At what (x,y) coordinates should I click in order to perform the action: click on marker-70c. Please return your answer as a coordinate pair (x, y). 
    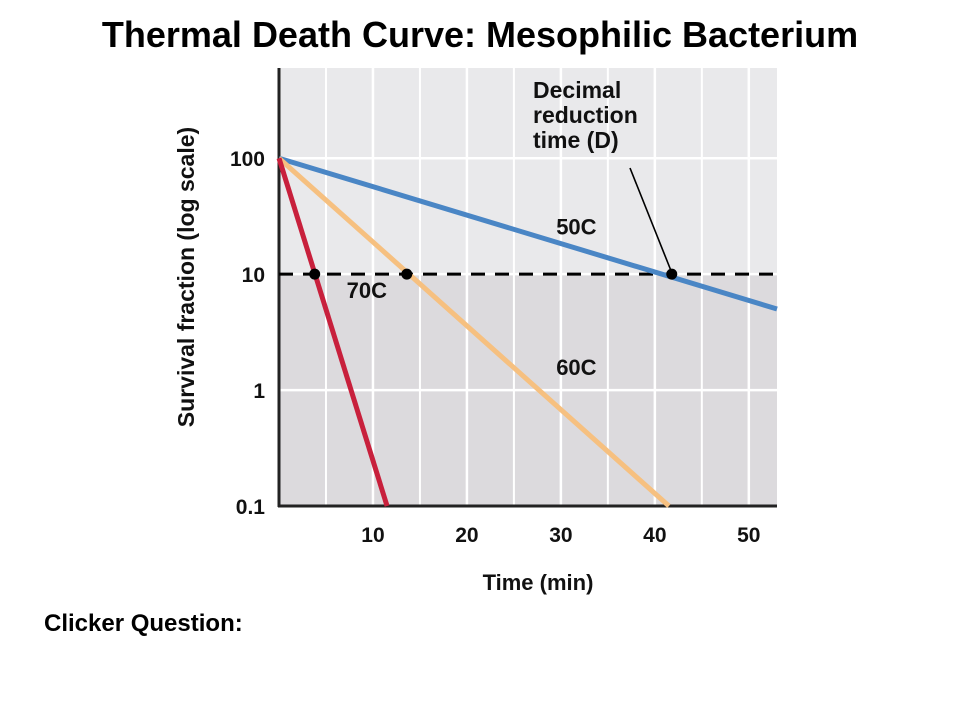
    Looking at the image, I should click on (315, 274).